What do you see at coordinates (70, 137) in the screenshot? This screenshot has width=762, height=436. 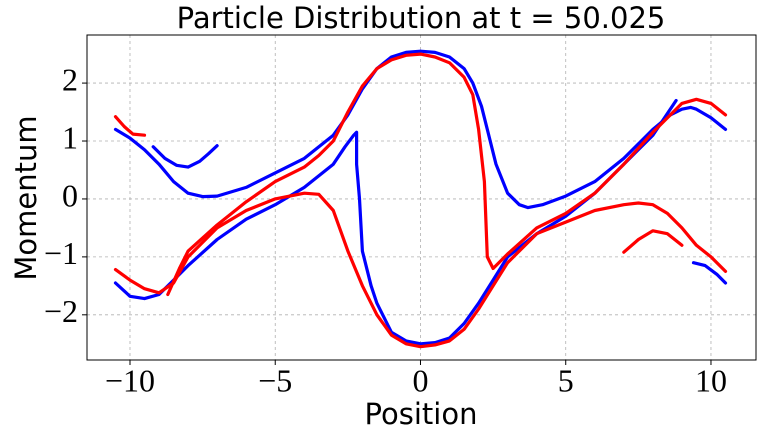 I see `y-tick-label: 1` at bounding box center [70, 137].